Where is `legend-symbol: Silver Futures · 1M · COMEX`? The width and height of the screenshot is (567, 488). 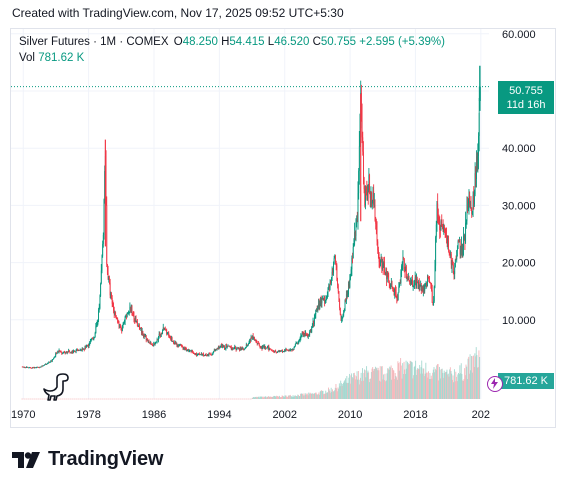
legend-symbol: Silver Futures · 1M · COMEX is located at coordinates (94, 42).